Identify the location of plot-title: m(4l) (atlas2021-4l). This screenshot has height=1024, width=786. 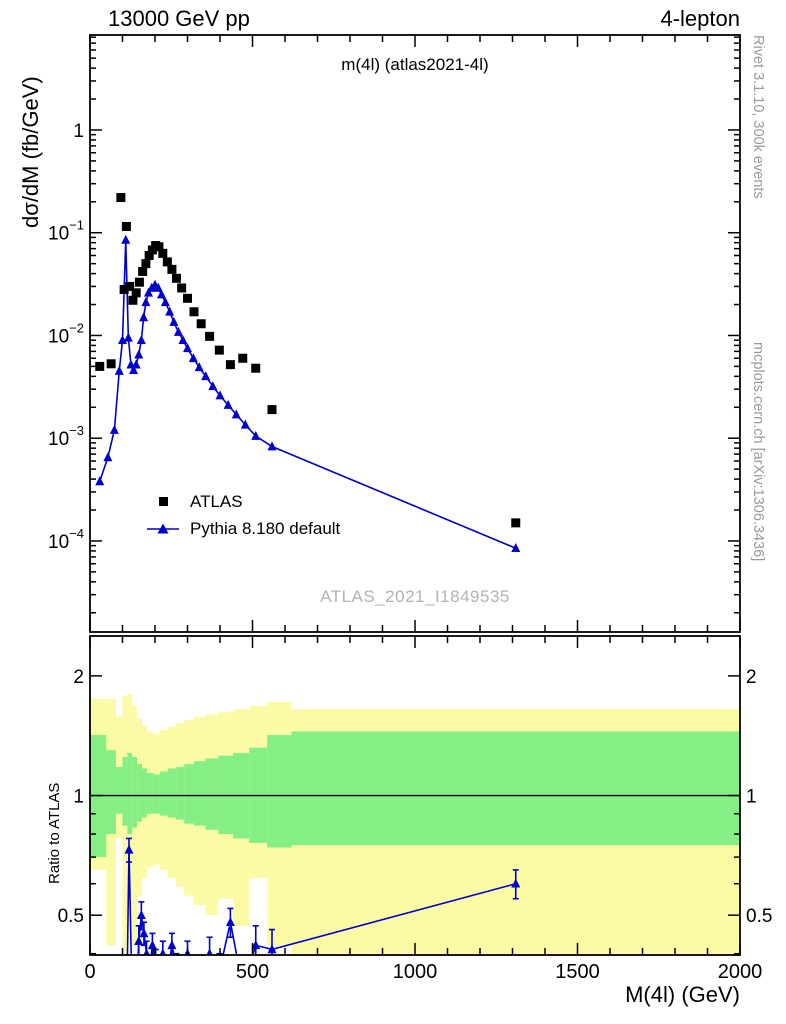
(415, 64).